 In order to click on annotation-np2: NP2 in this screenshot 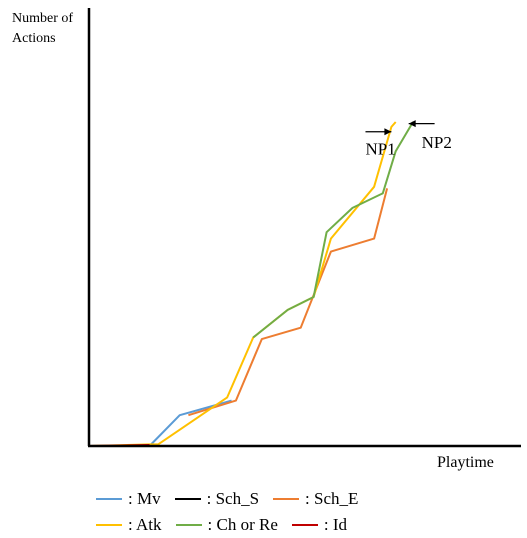, I will do `click(437, 142)`.